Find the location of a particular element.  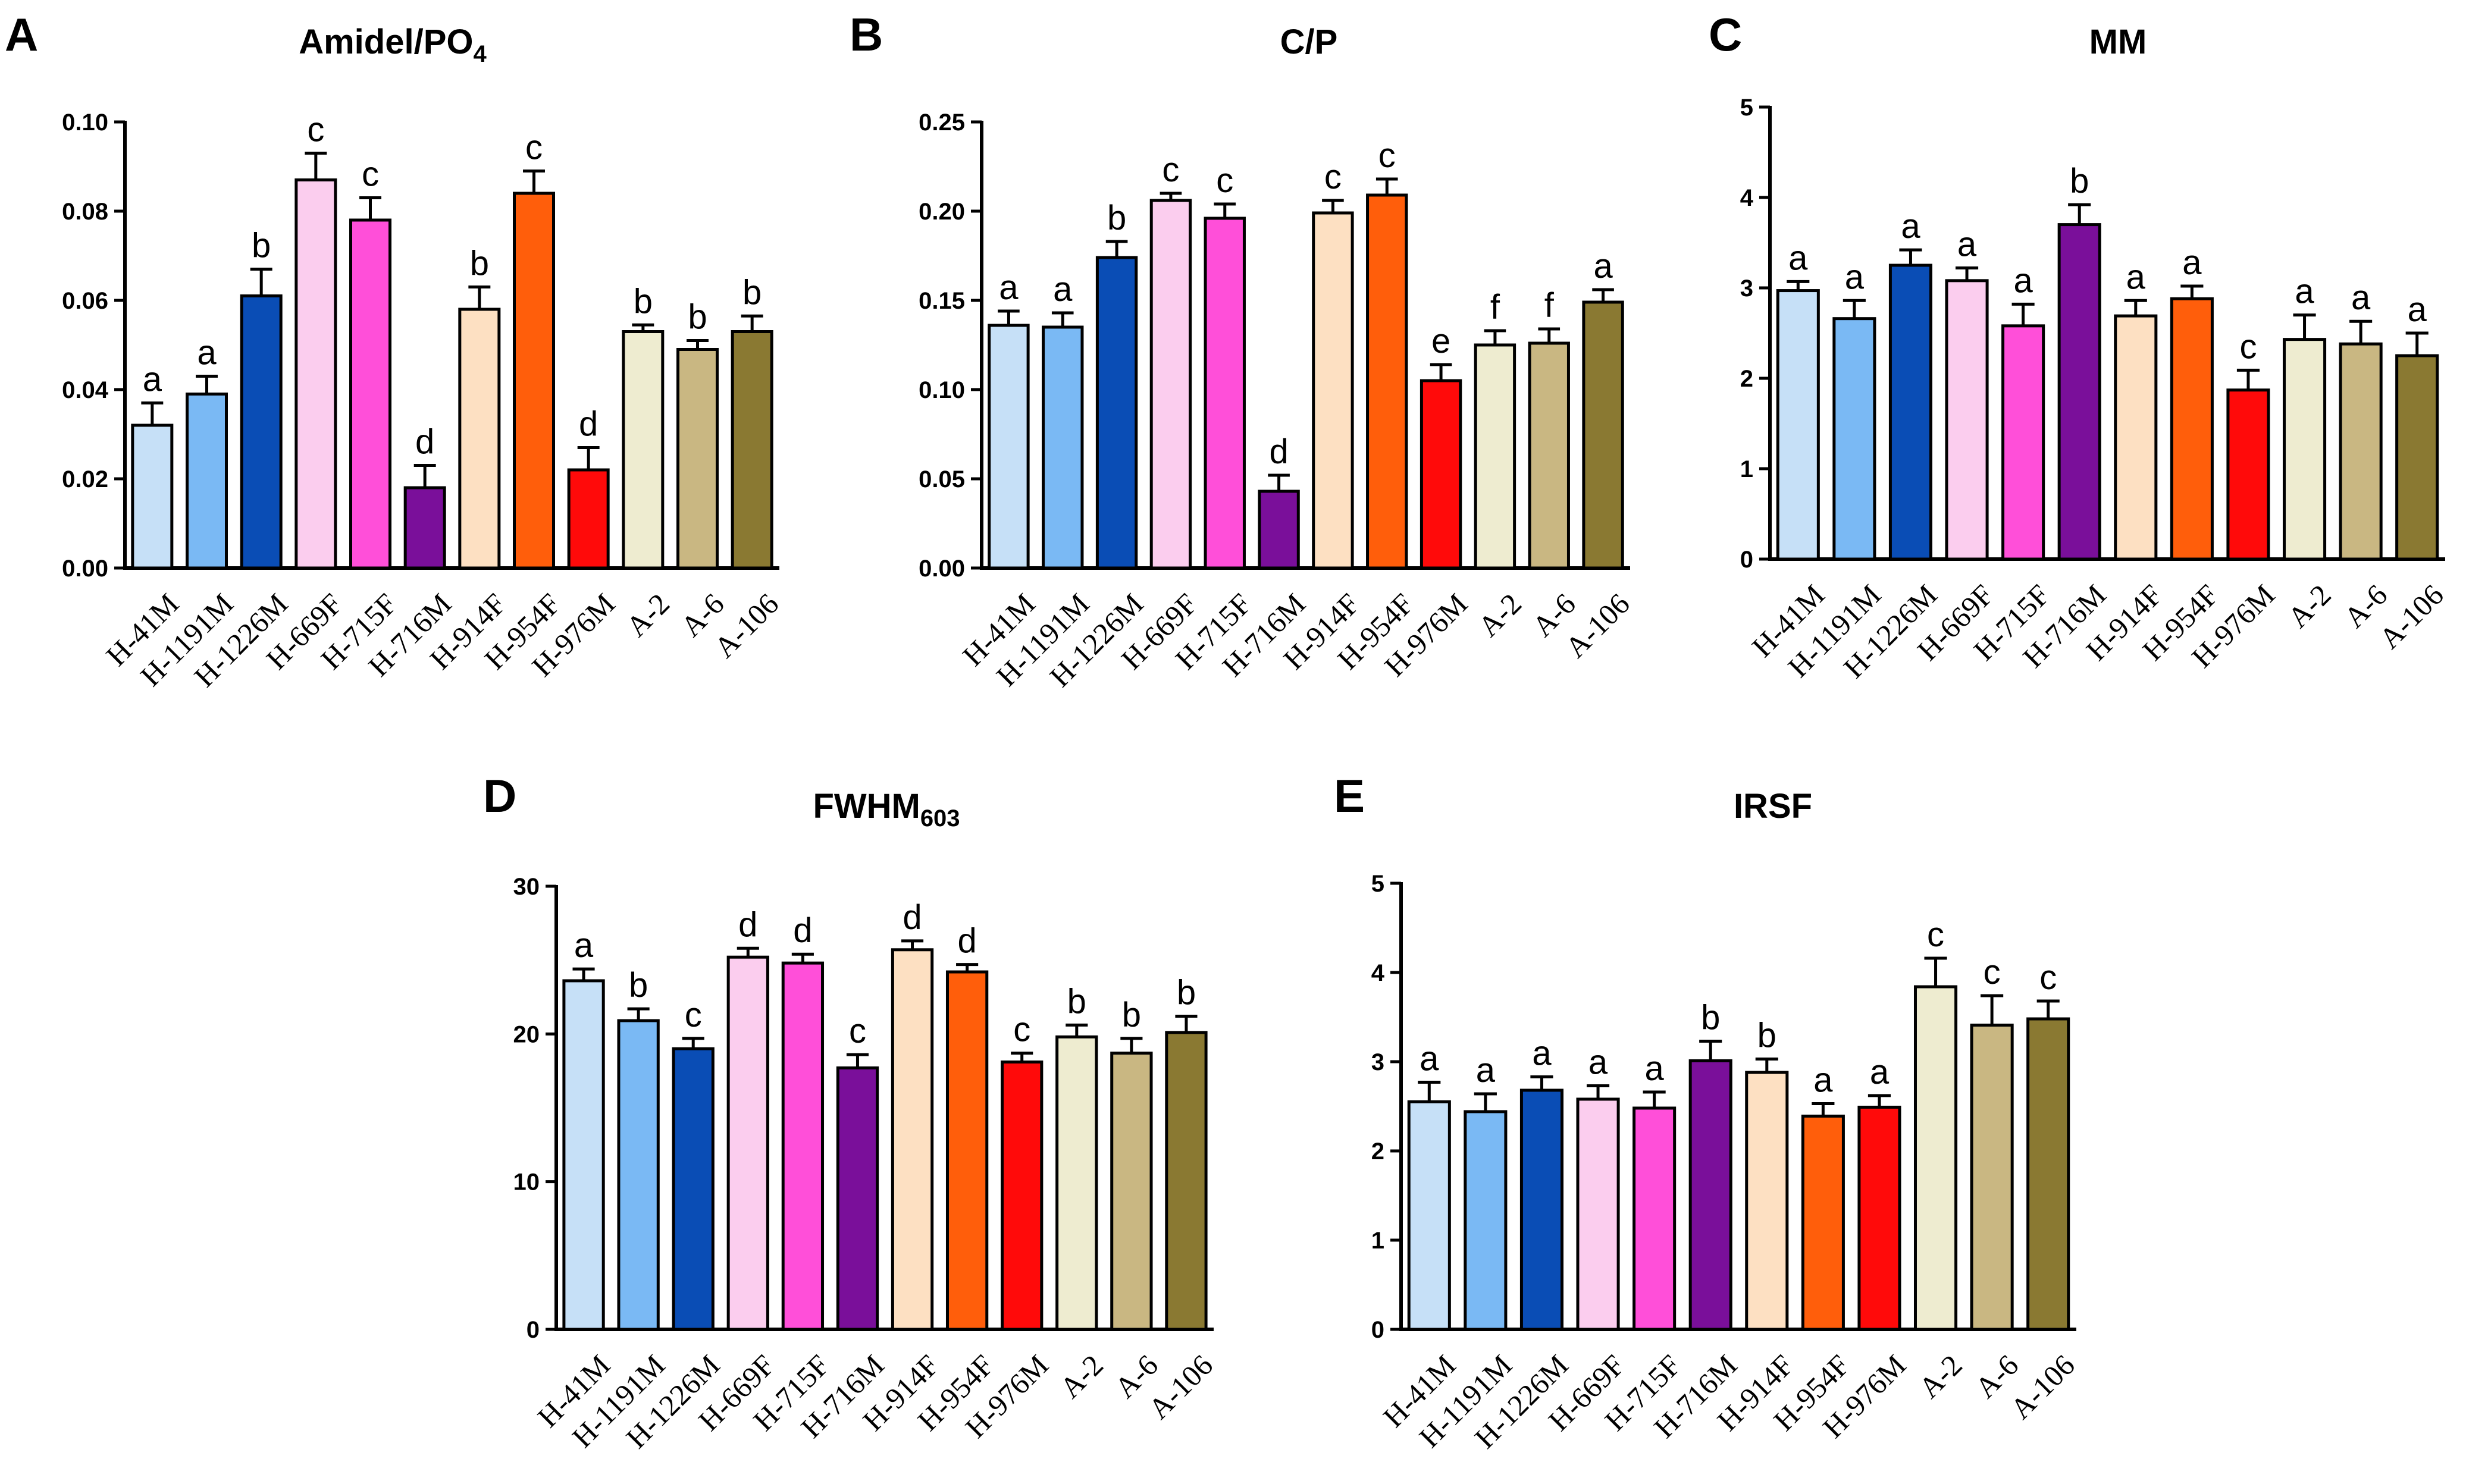

y-tick-label: 20 is located at coordinates (526, 1034).